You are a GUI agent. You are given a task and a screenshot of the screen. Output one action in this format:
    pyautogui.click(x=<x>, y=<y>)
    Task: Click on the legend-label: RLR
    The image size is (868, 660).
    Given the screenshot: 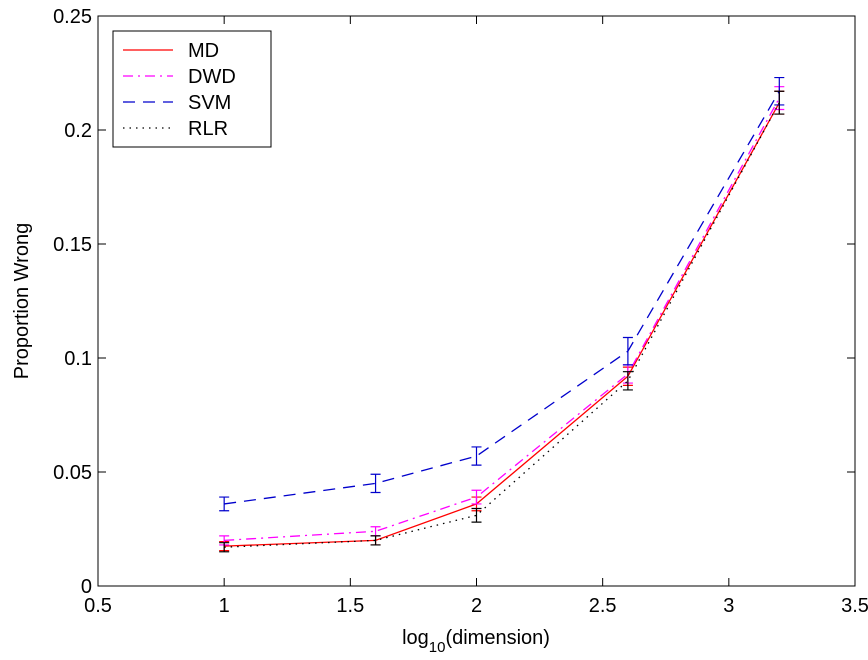 What is the action you would take?
    pyautogui.click(x=208, y=129)
    